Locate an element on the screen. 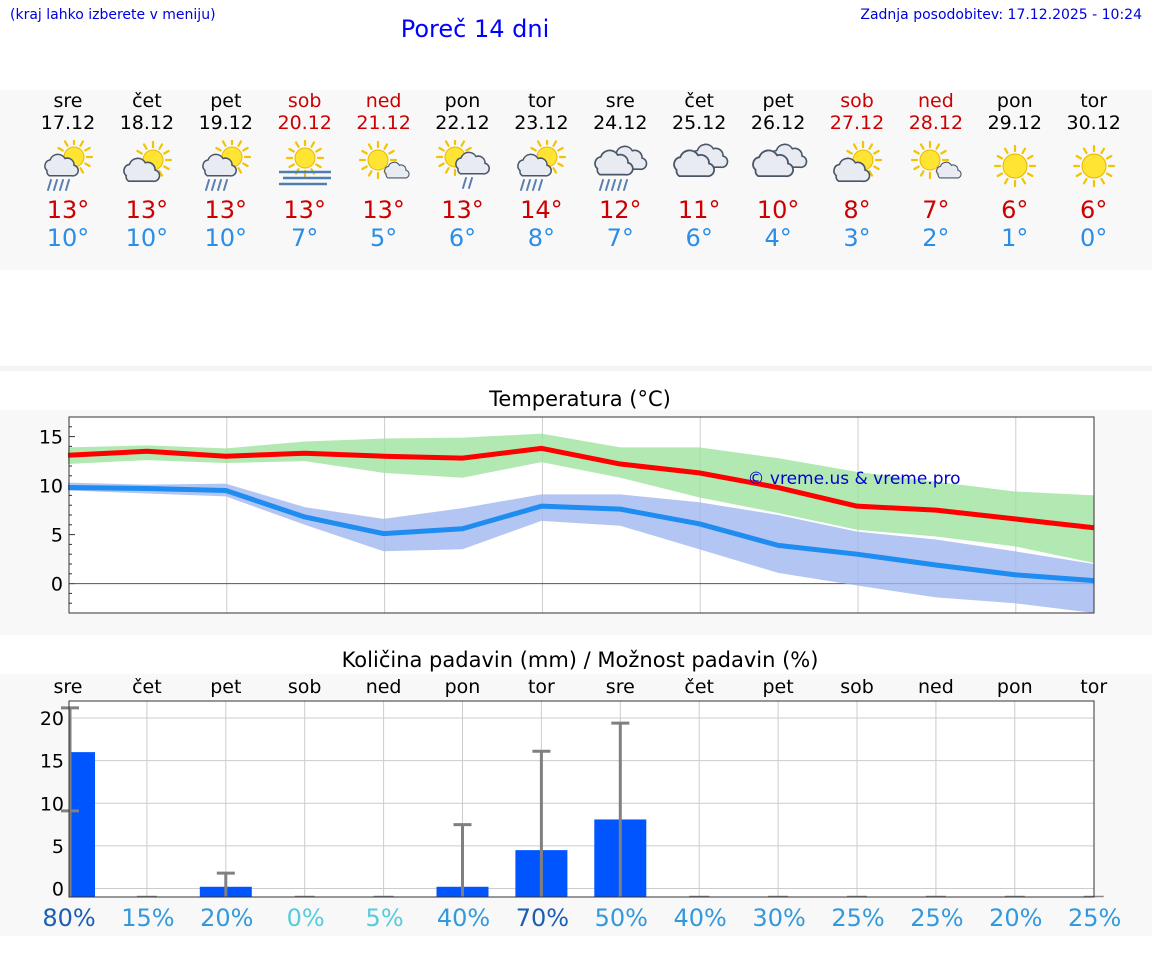 The image size is (1152, 975). day-column: pet 19.12 13° 10° is located at coordinates (226, 171).